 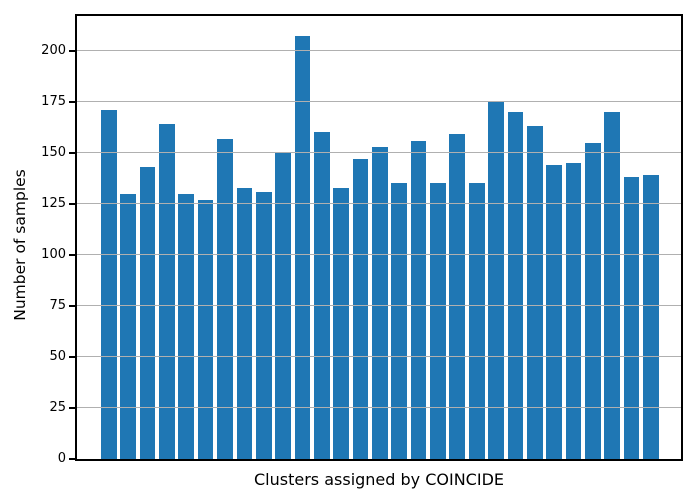 What do you see at coordinates (53, 254) in the screenshot?
I see `y-tick-label: 100` at bounding box center [53, 254].